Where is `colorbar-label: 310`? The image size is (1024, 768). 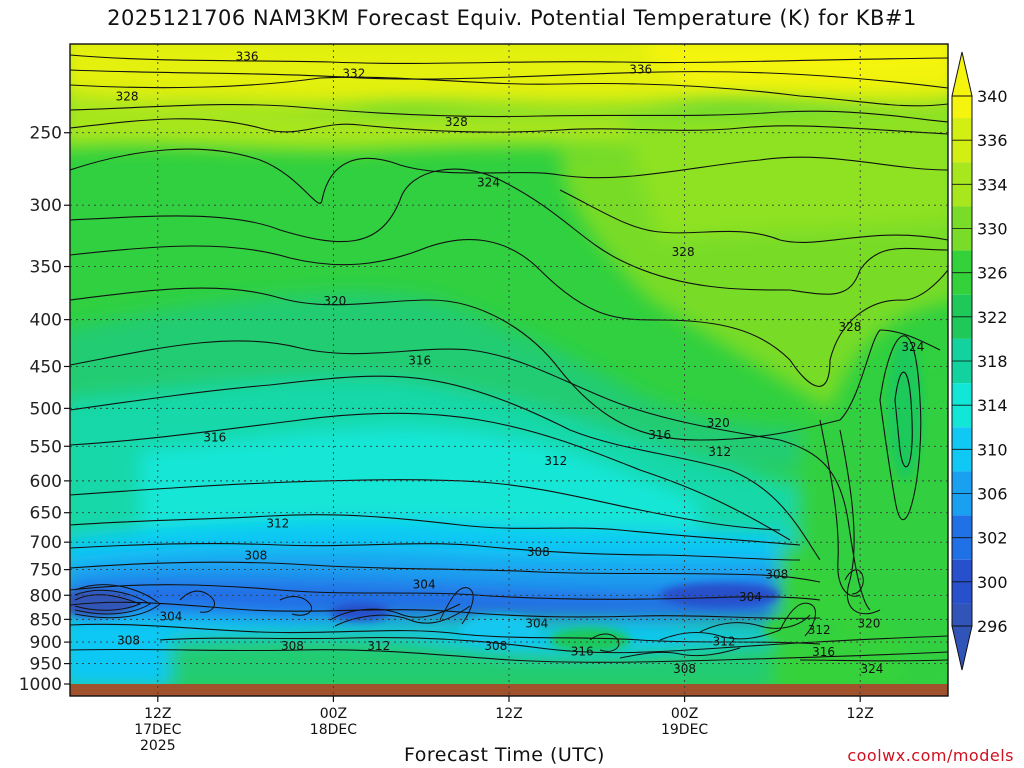 colorbar-label: 310 is located at coordinates (992, 449).